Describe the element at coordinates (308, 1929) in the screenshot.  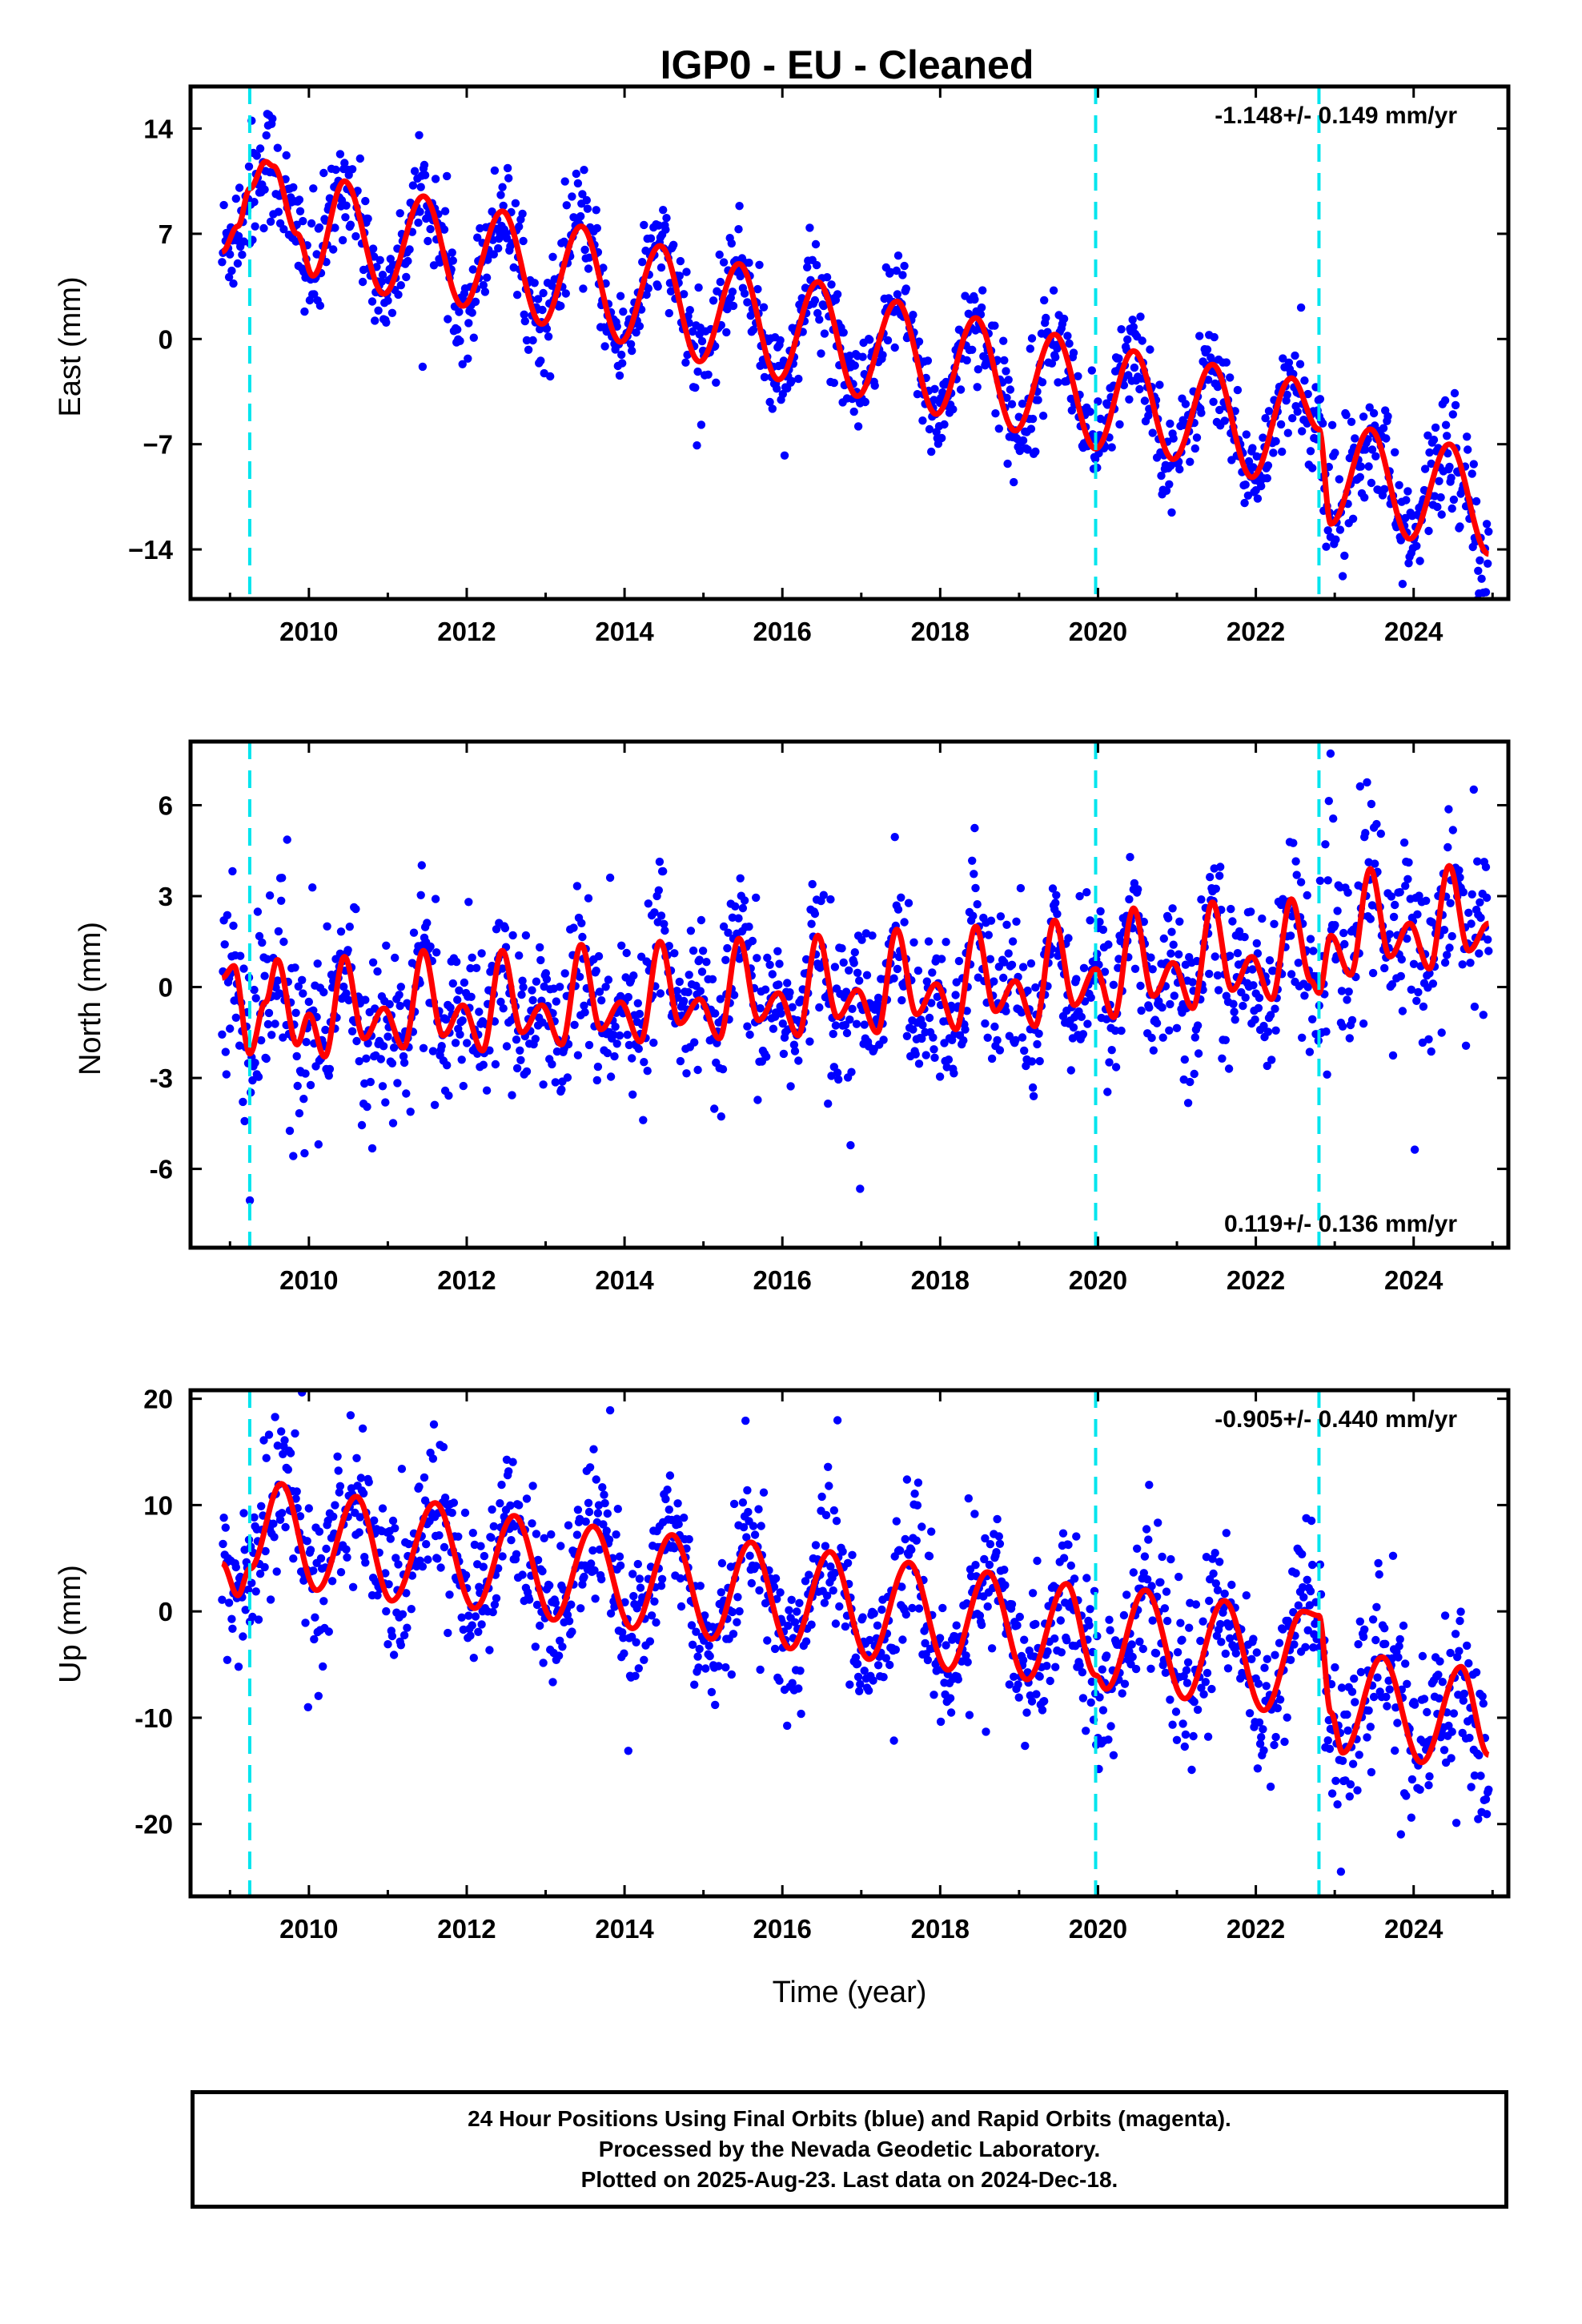
I see `x-tick-label: 2010` at that location.